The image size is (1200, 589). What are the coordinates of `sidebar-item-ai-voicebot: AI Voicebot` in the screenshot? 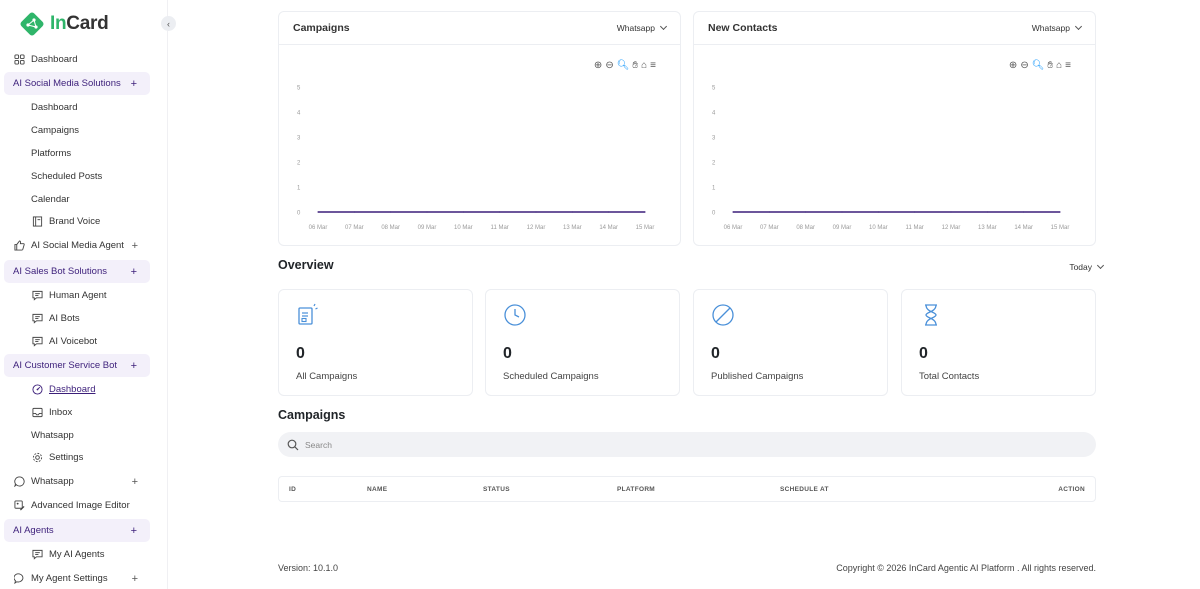 It's located at (84, 341).